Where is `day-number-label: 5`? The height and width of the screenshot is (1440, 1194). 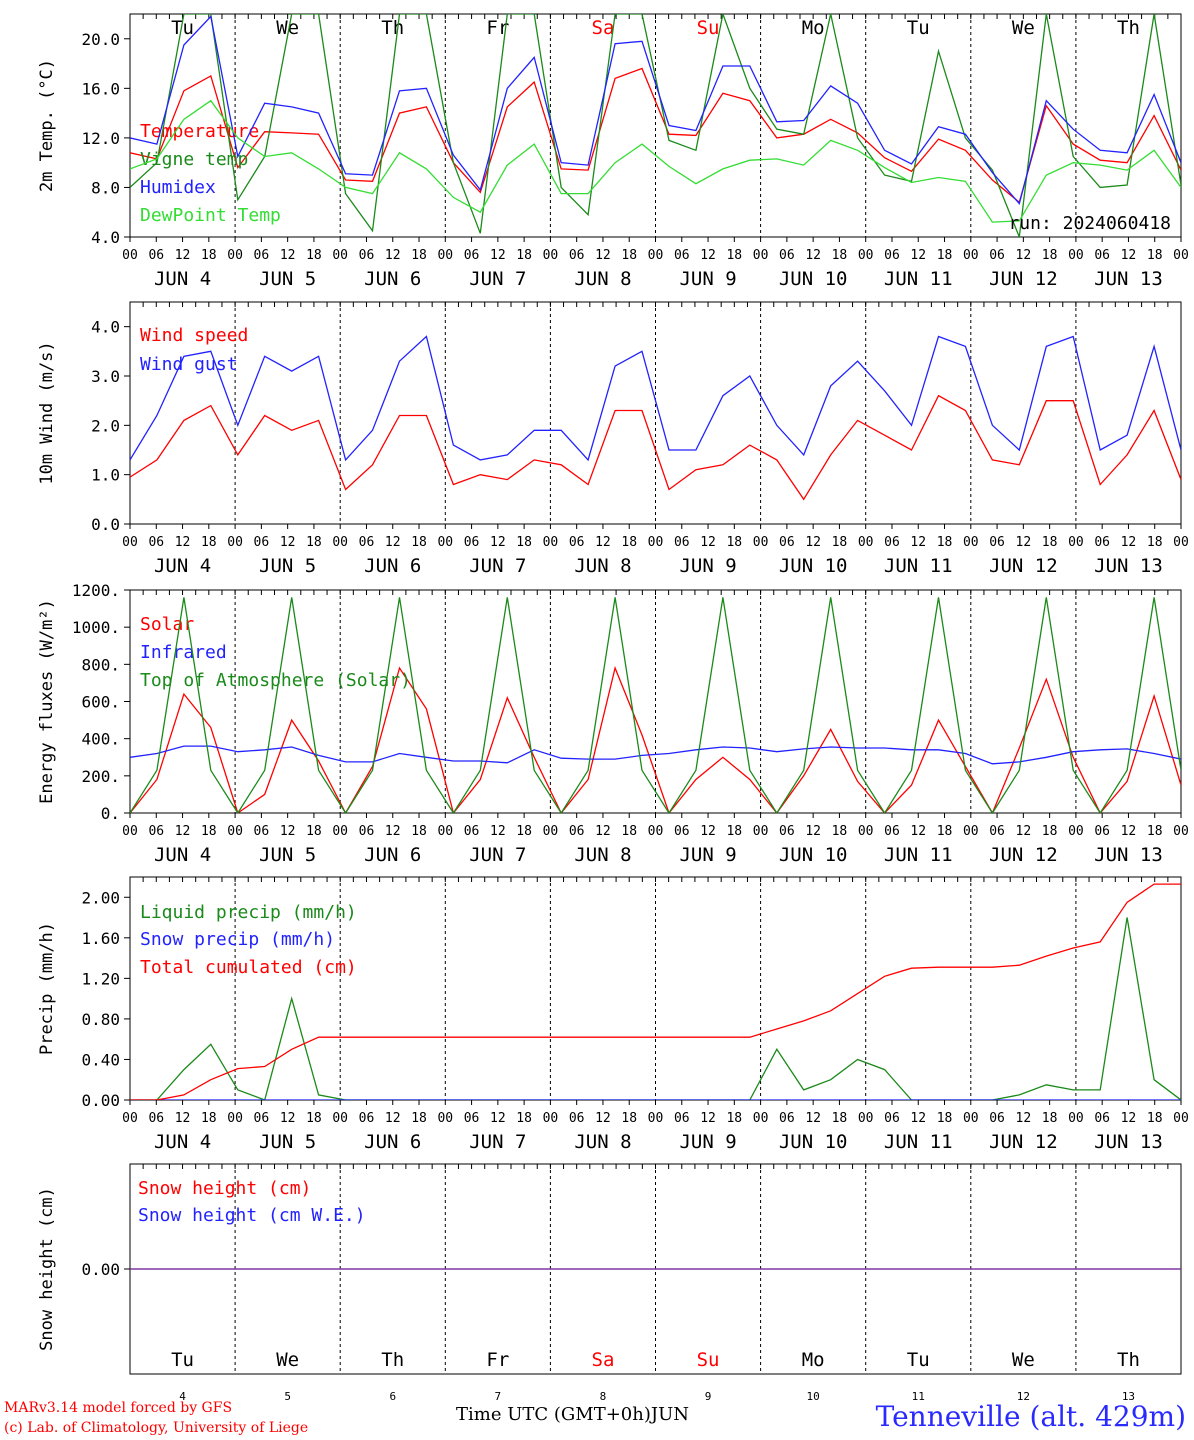 day-number-label: 5 is located at coordinates (287, 1396).